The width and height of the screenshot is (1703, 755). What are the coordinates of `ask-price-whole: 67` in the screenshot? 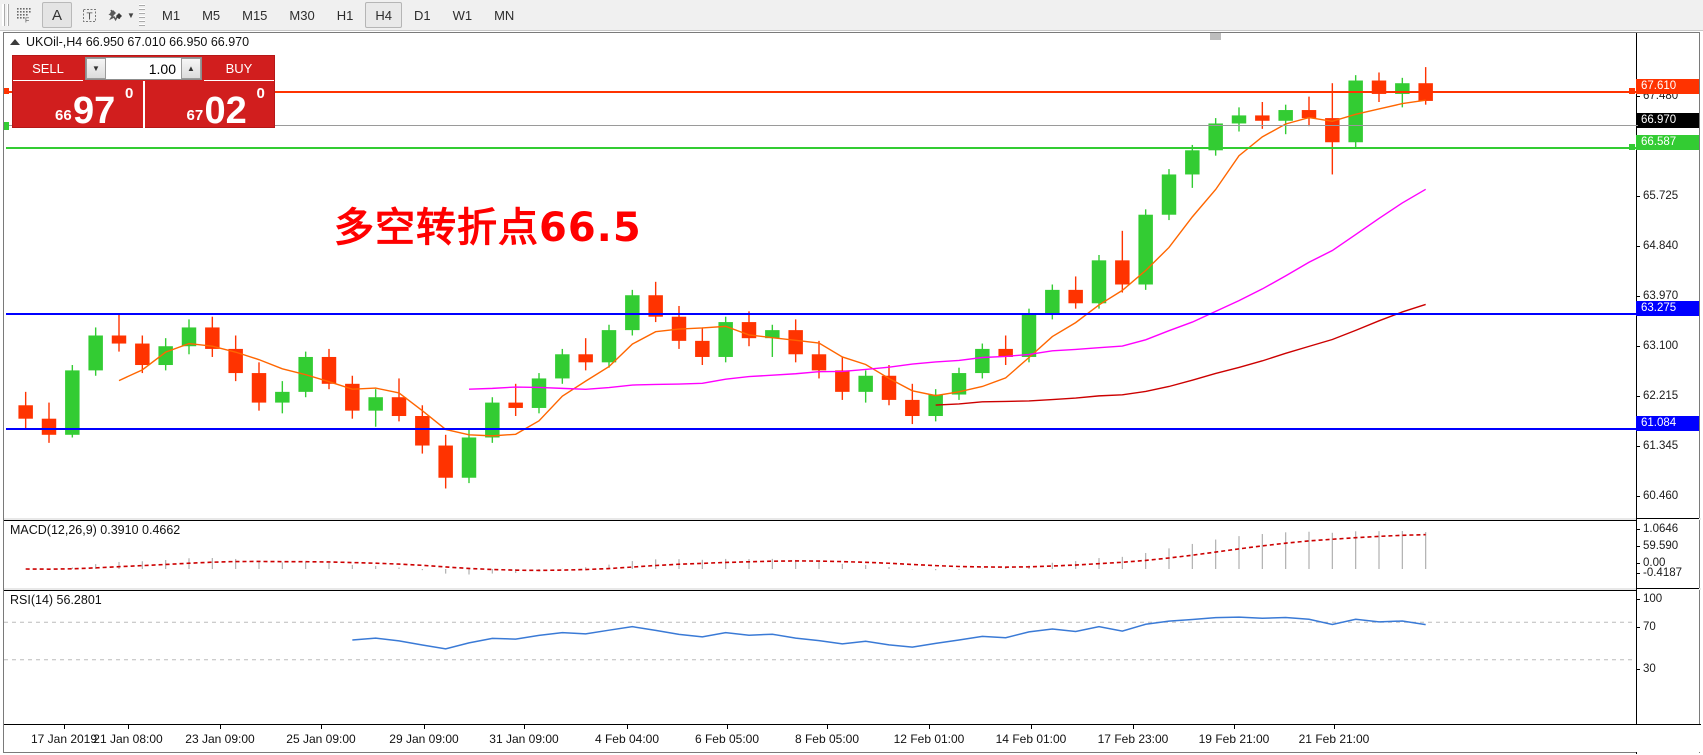 It's located at (195, 115).